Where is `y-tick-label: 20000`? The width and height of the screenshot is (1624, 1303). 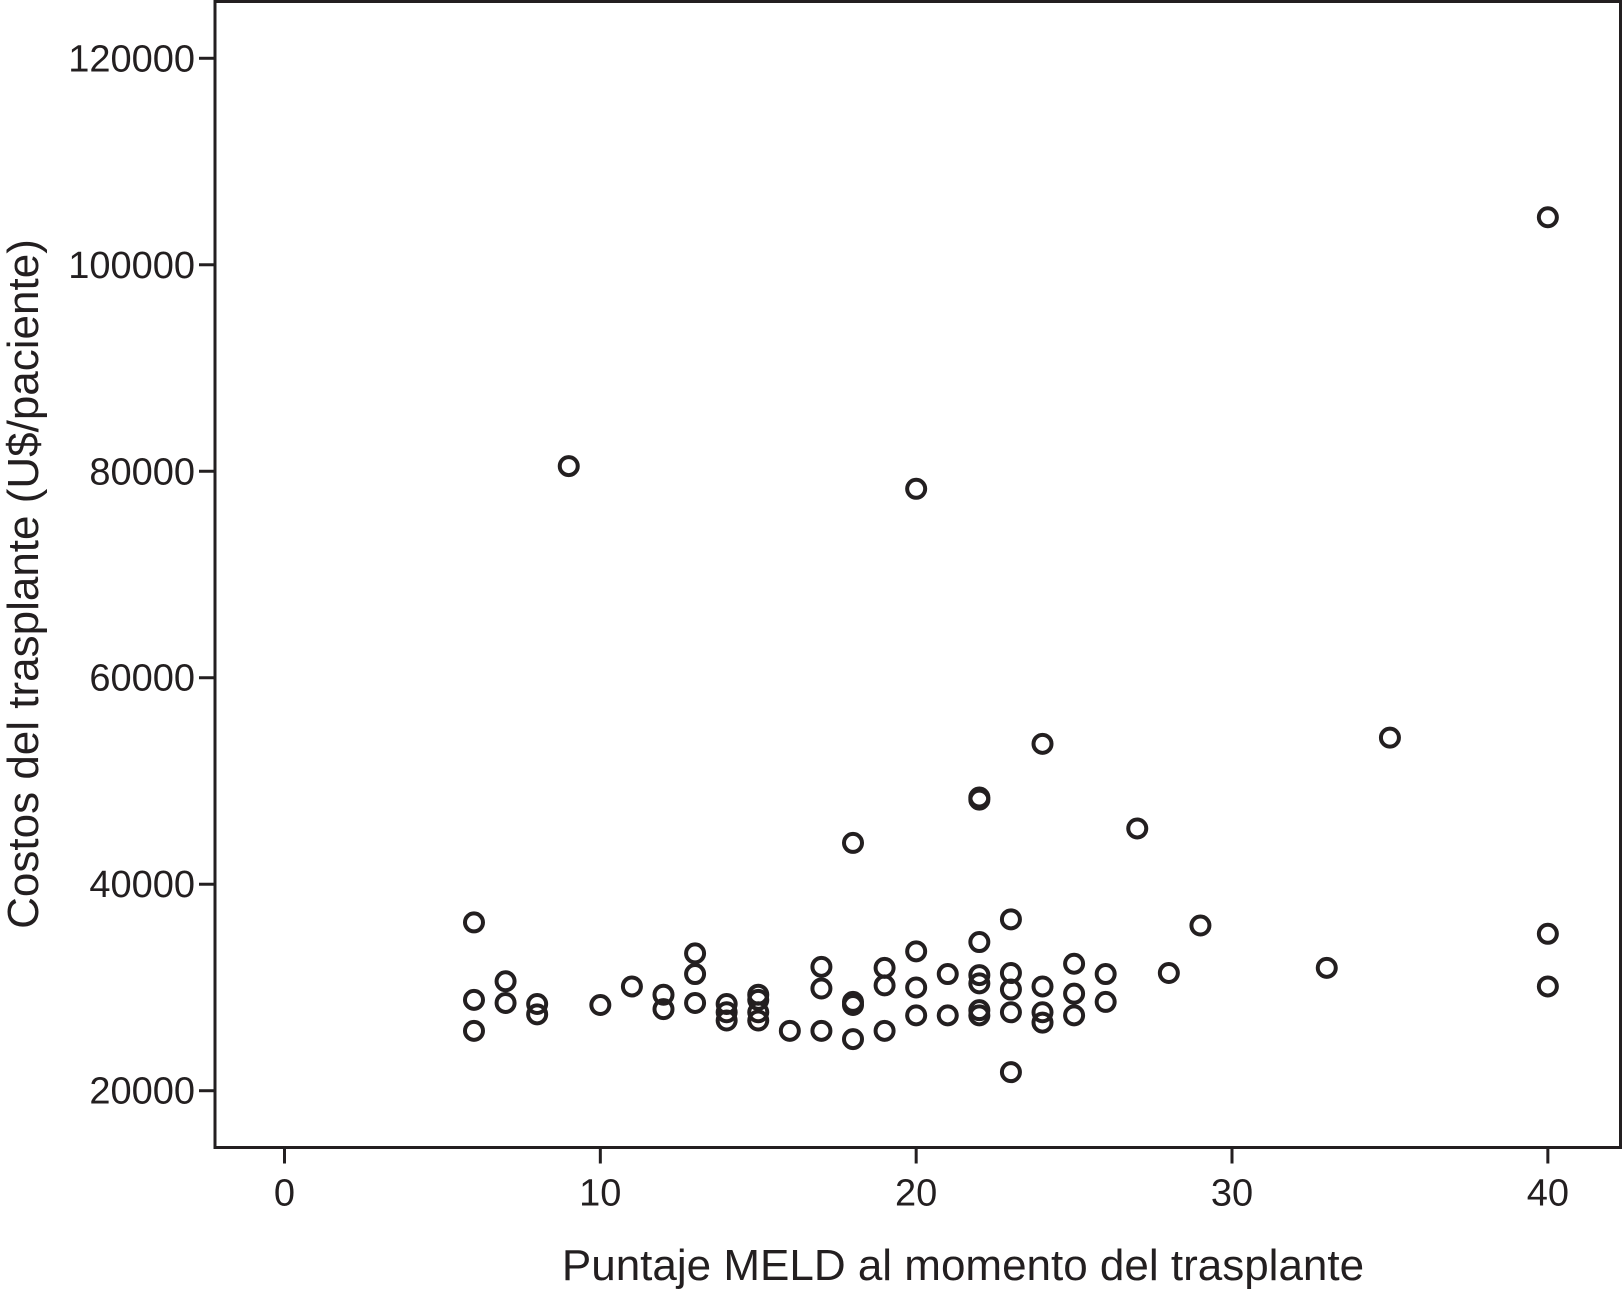
y-tick-label: 20000 is located at coordinates (142, 1092).